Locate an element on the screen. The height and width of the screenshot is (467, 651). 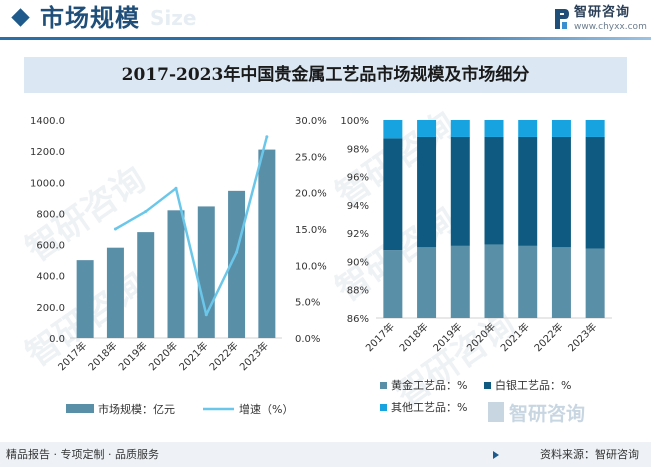
y-tick-label: 200.0 is located at coordinates (50, 308).